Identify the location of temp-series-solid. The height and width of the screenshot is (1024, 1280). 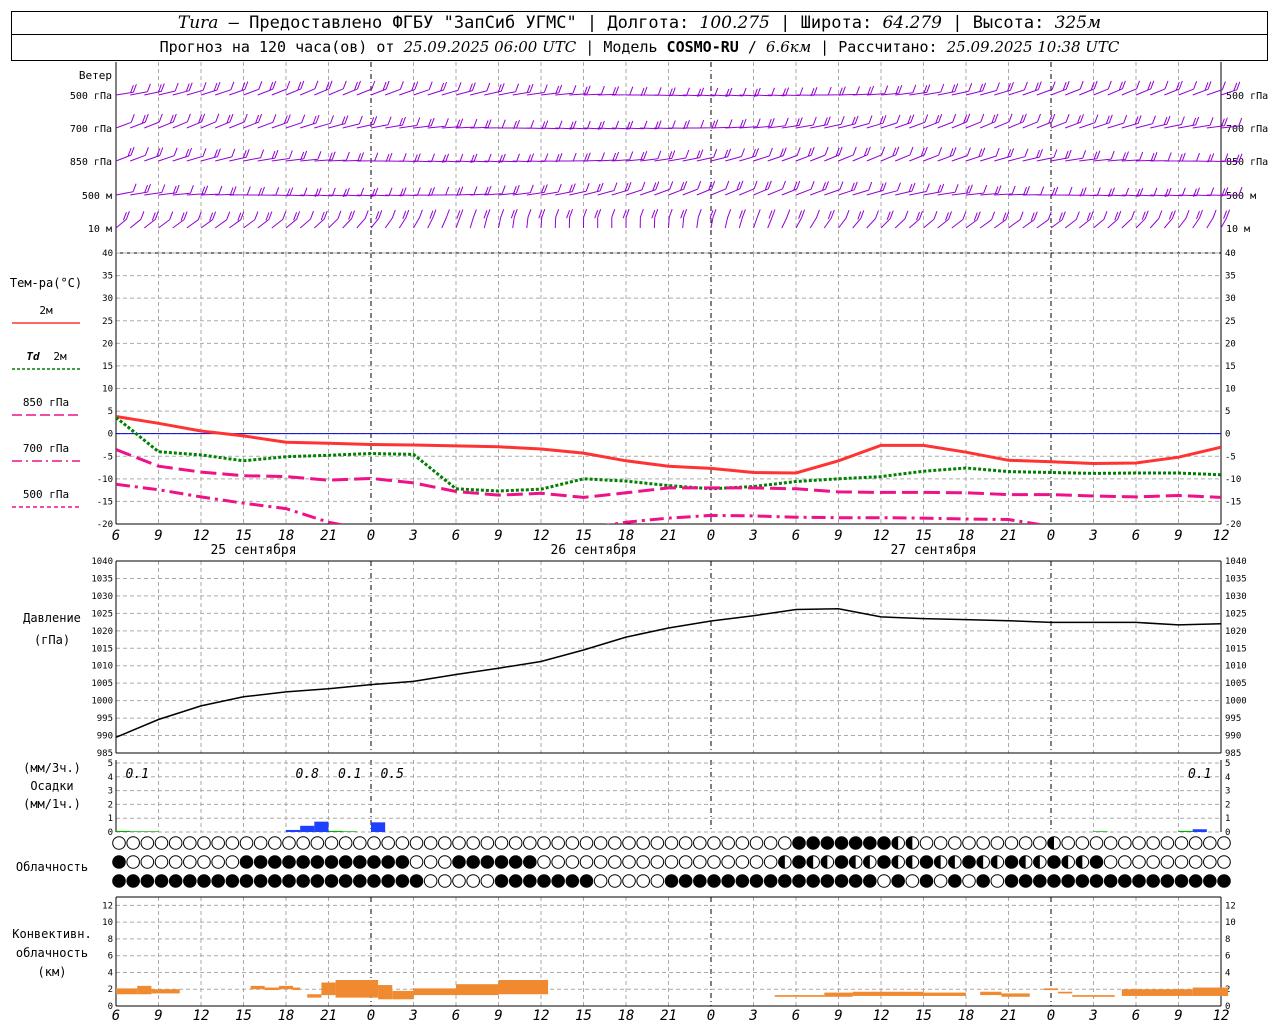
(668, 445).